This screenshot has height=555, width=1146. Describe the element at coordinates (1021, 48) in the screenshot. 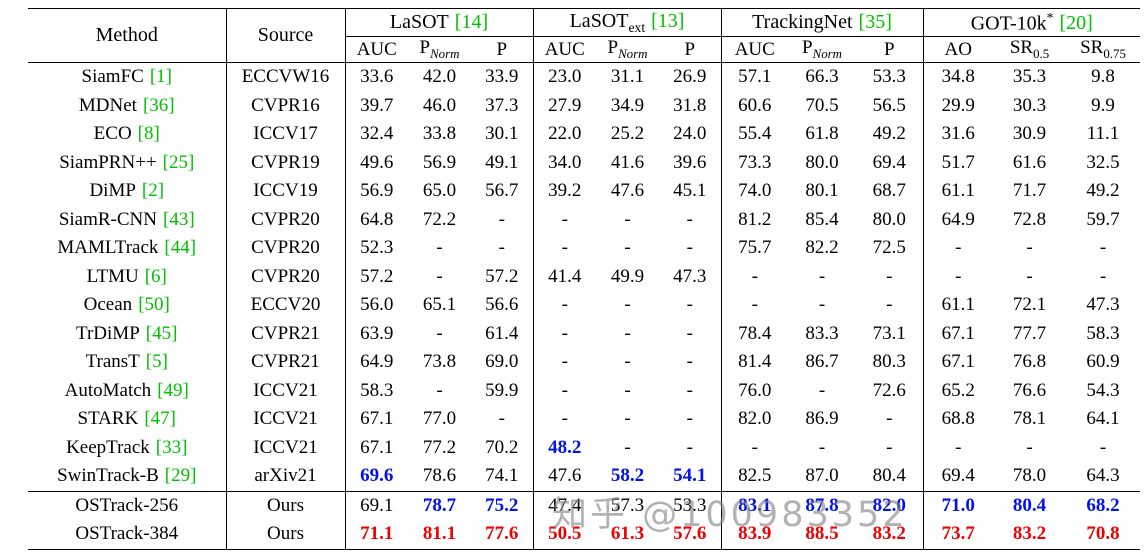

I see `metric-name: SR` at that location.